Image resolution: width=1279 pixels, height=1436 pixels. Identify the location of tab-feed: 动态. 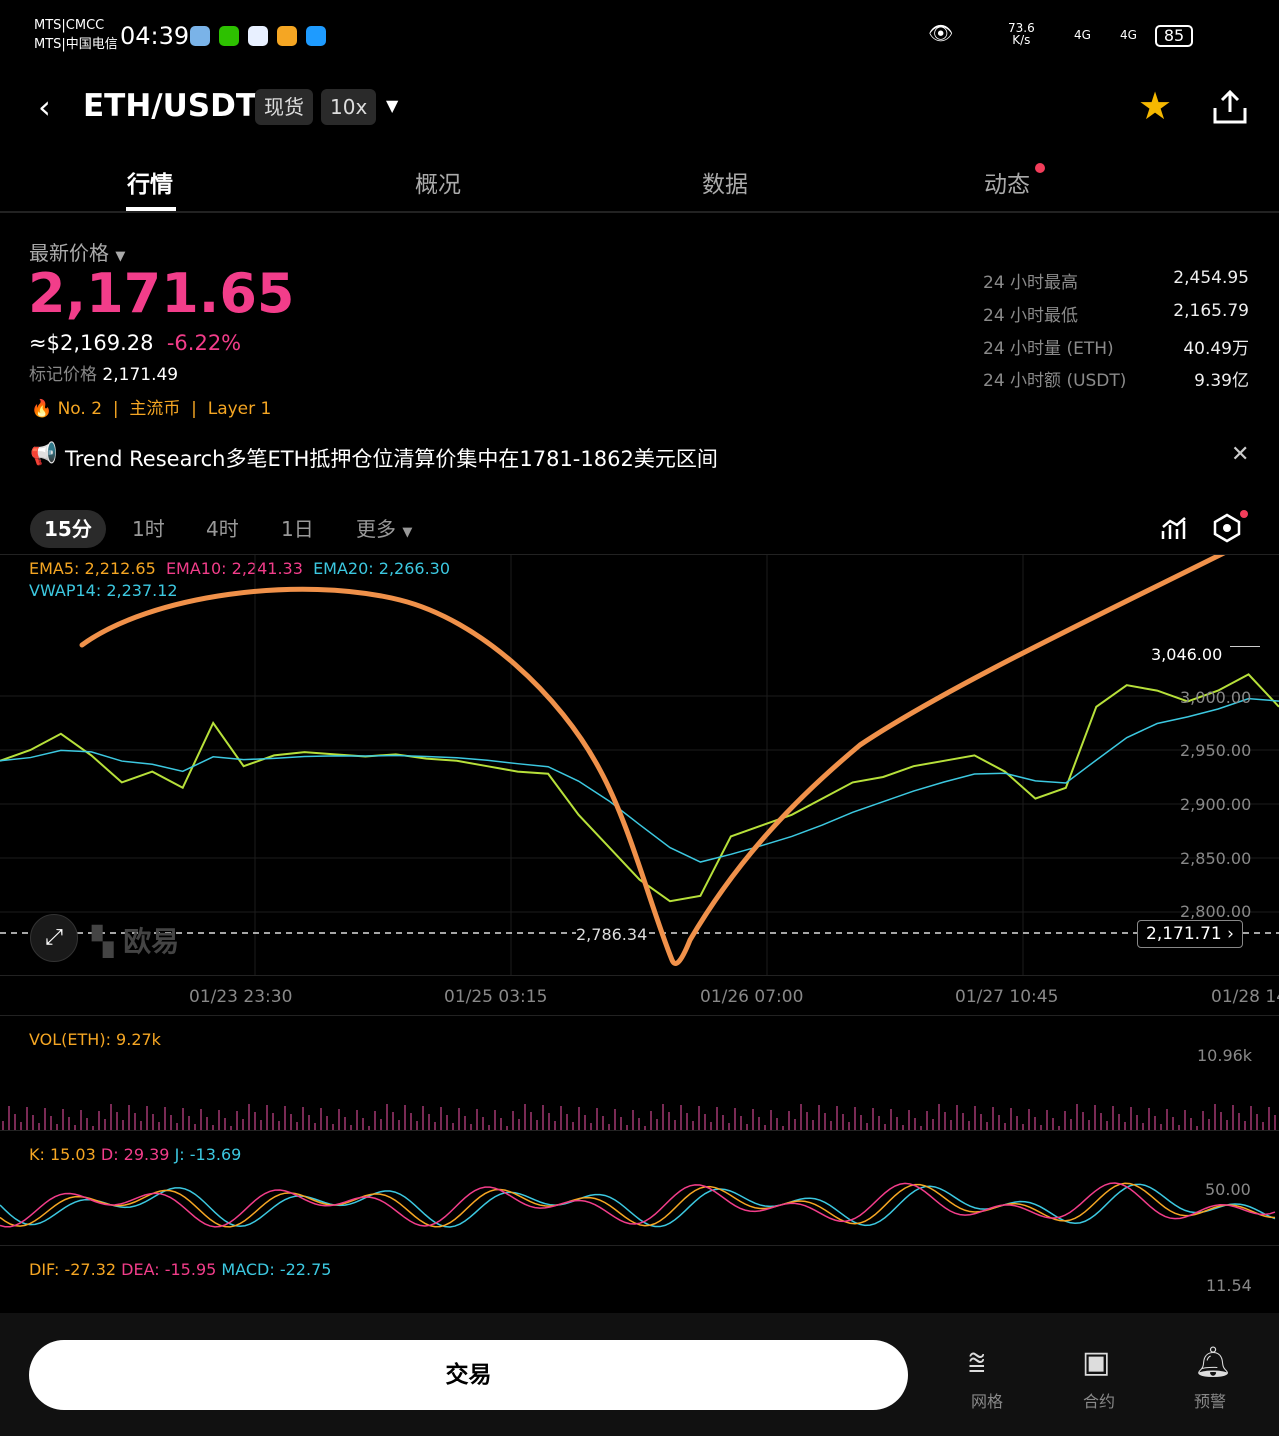
(1007, 185).